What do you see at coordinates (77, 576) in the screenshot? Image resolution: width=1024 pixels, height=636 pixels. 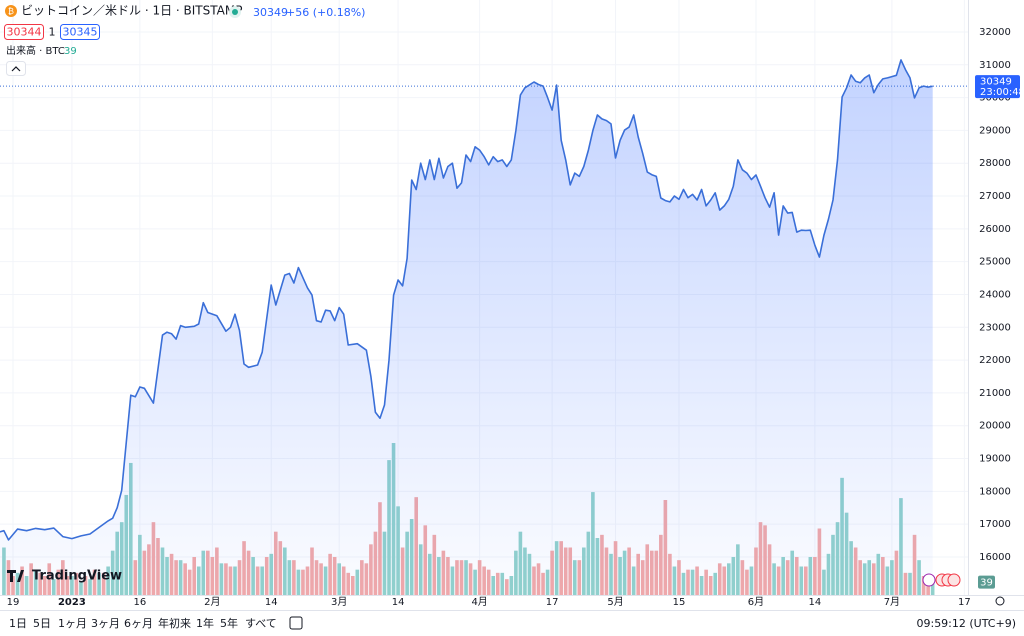 I see `logo-text: TradingView` at bounding box center [77, 576].